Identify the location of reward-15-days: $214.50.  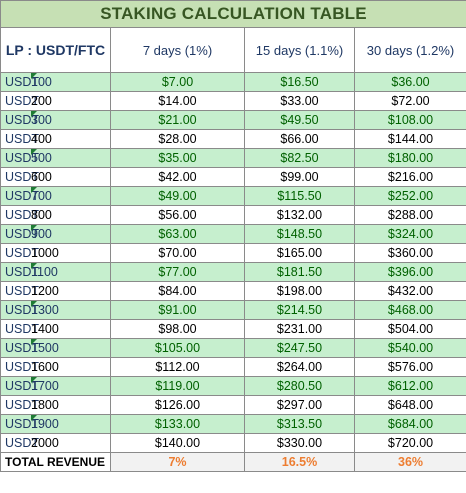
(299, 310).